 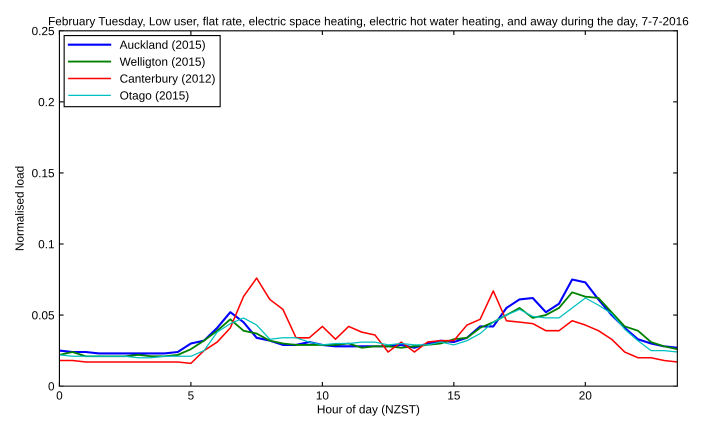 What do you see at coordinates (368, 22) in the screenshot?
I see `chart-title: February Tuesday, Low user, flat rate, electric space heating, electric hot water heating, and away during the day, 7-7-2016` at bounding box center [368, 22].